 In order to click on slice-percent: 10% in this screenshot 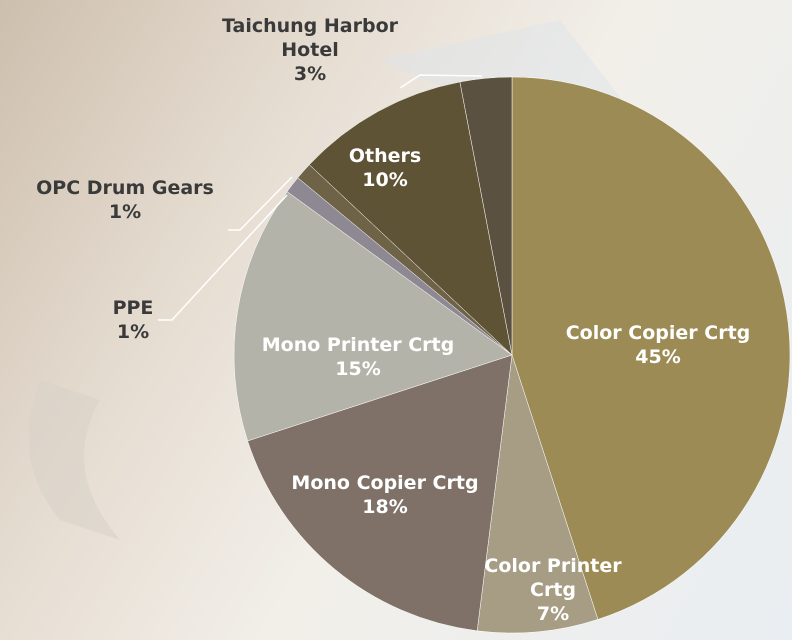, I will do `click(385, 180)`.